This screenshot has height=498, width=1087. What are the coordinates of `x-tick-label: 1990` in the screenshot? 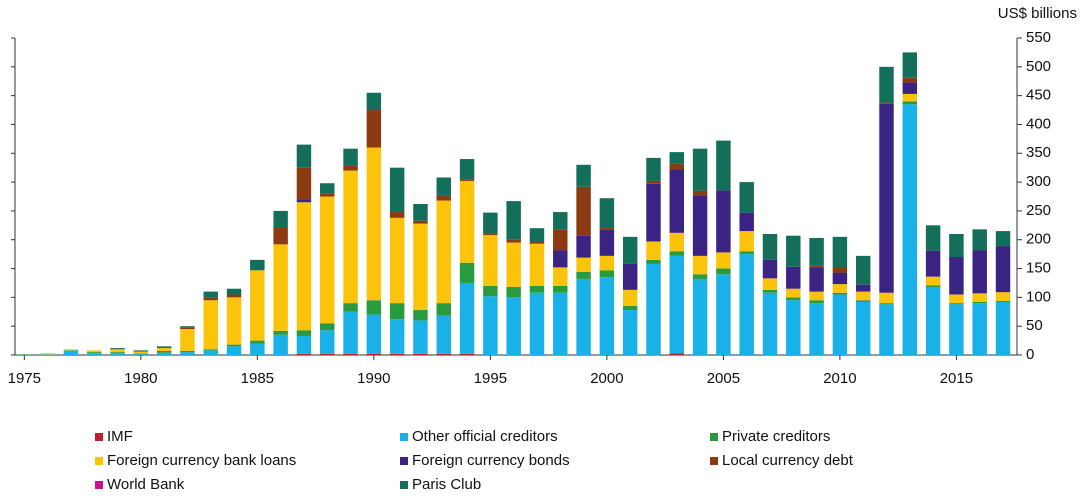 It's located at (373, 378).